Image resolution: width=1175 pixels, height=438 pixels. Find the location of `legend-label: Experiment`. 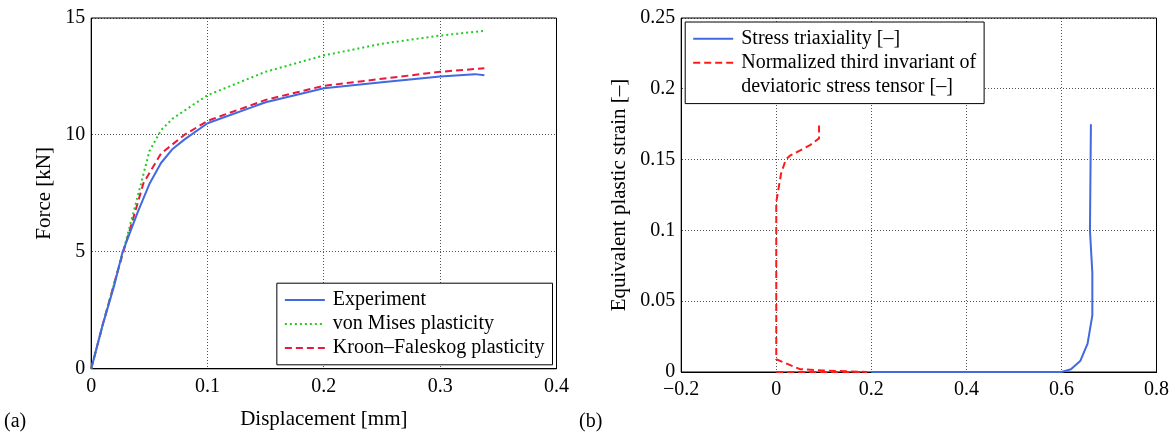

legend-label: Experiment is located at coordinates (379, 299).